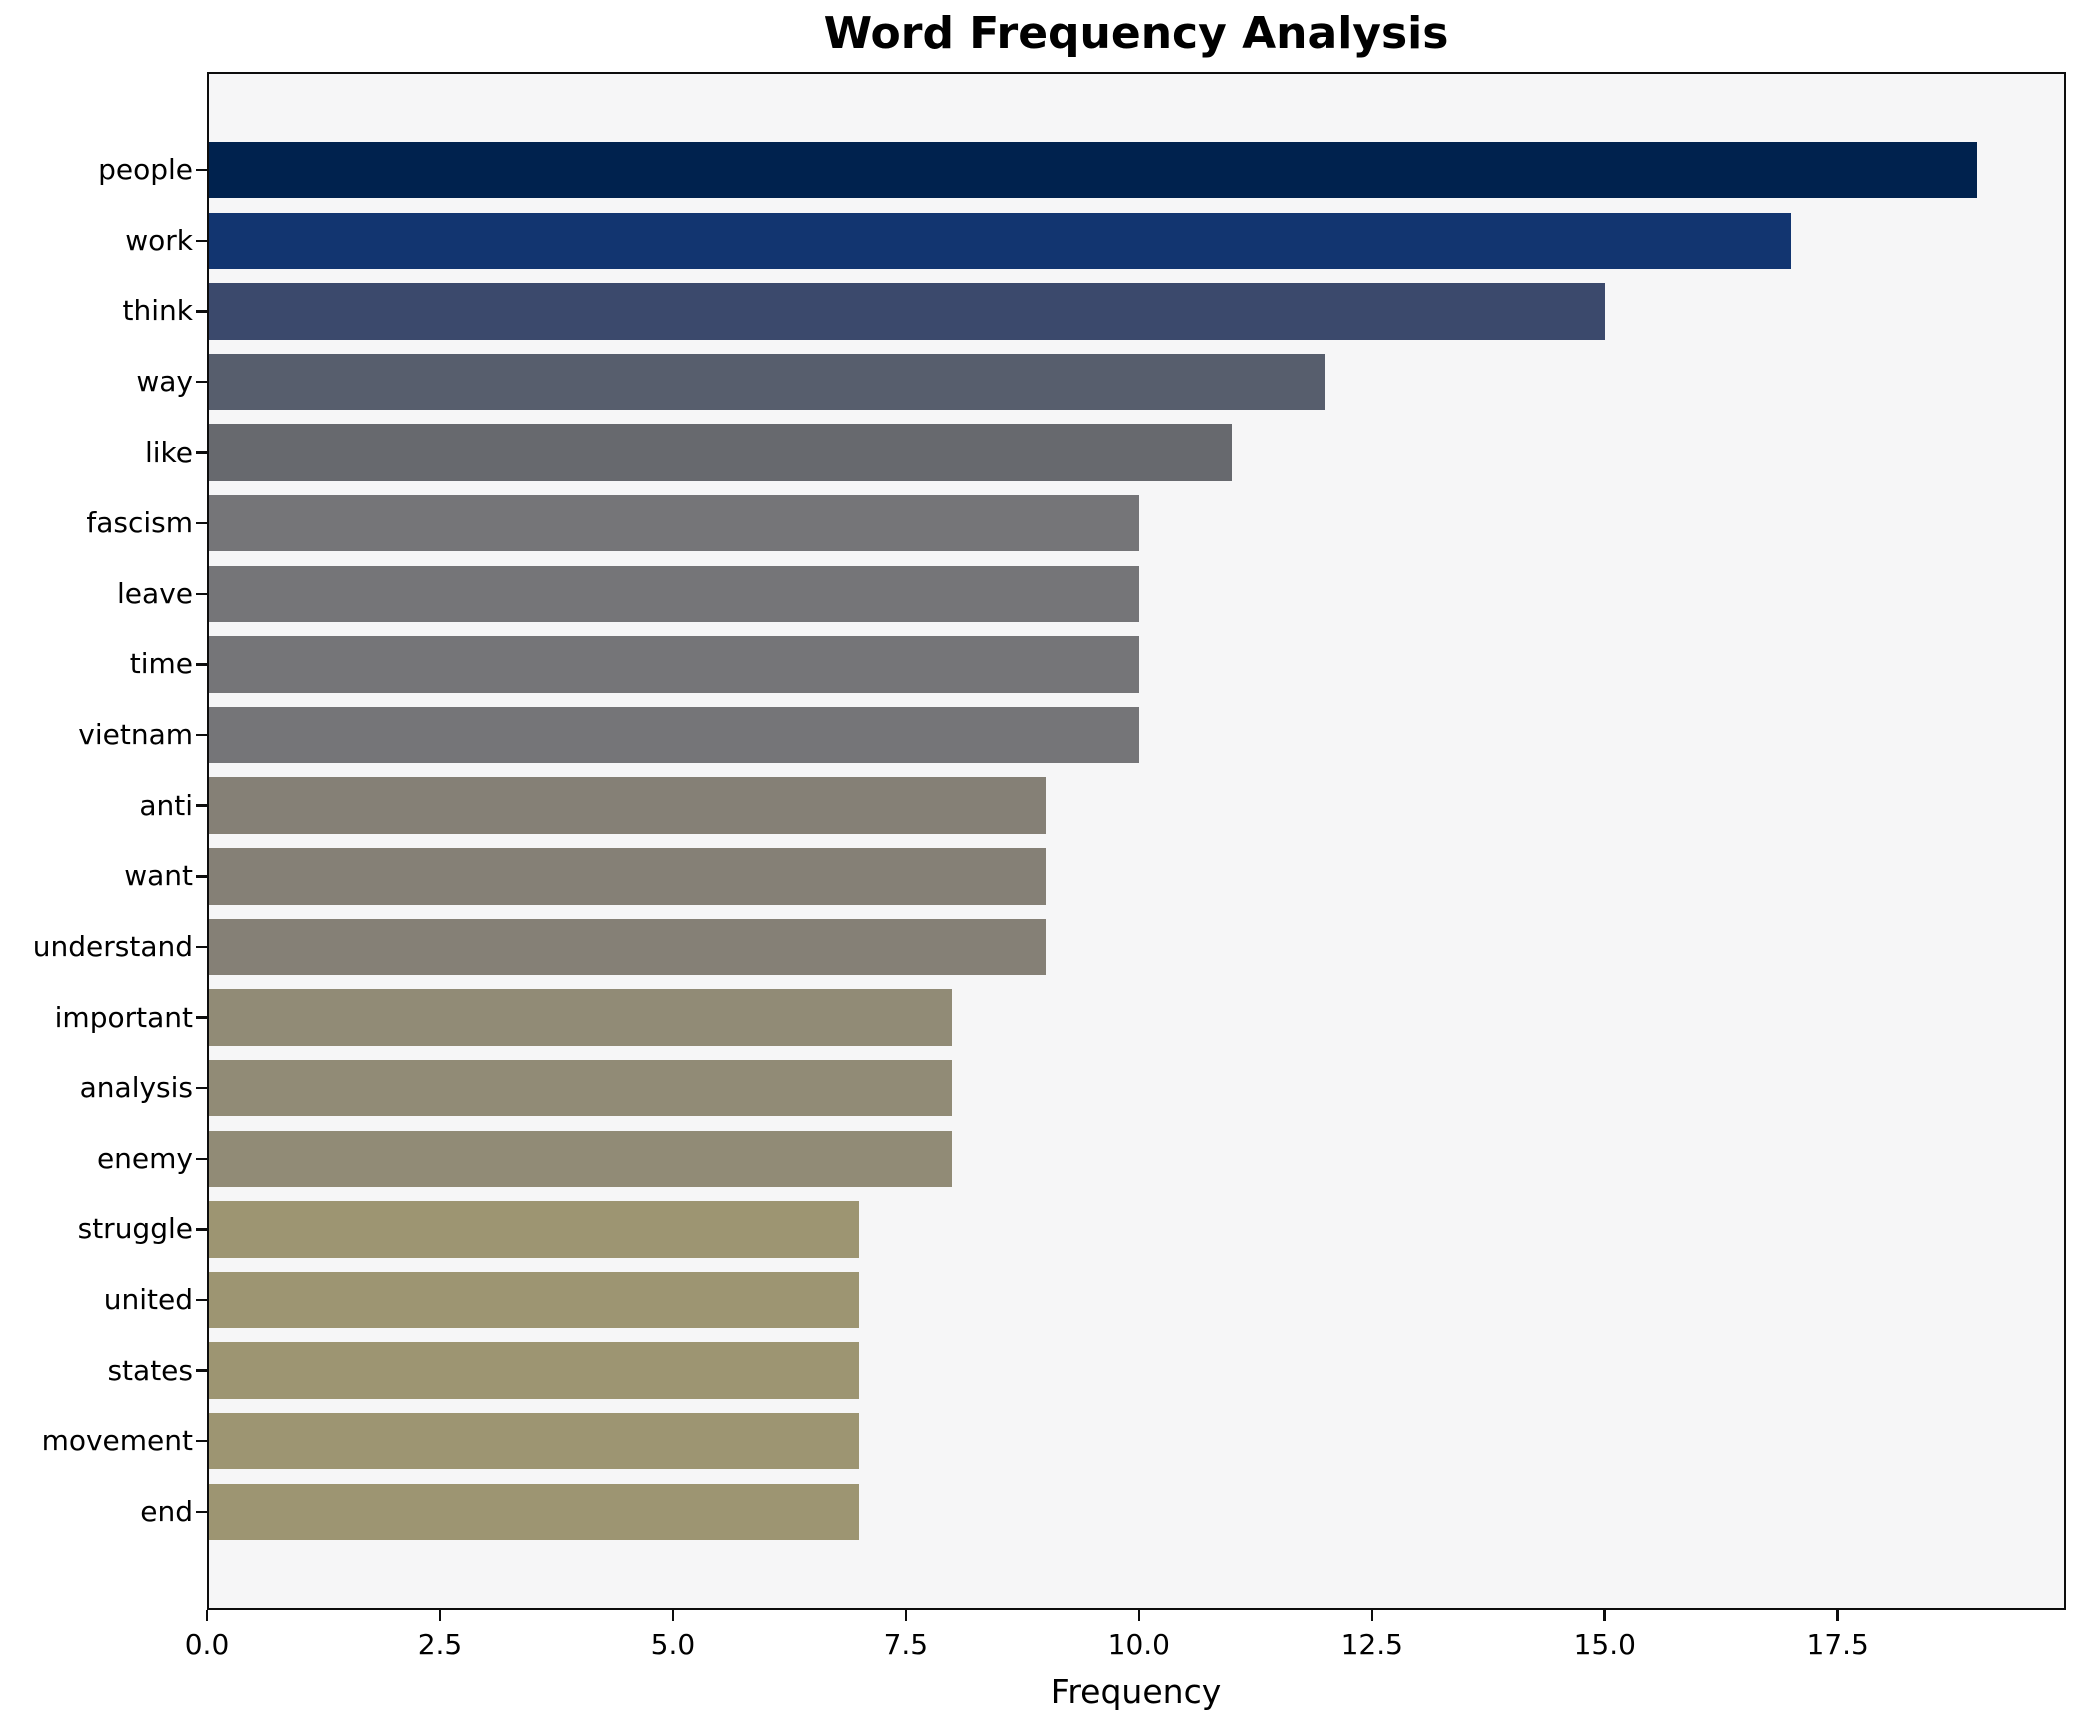  Describe the element at coordinates (144, 1158) in the screenshot. I see `y-tick-label: enemy` at that location.